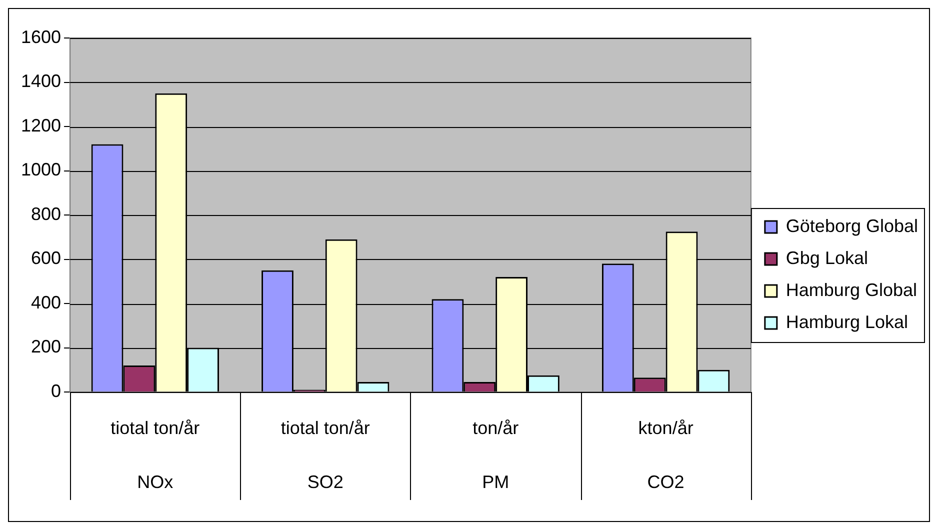 The image size is (938, 530). What do you see at coordinates (41, 36) in the screenshot?
I see `y-tick-label: 1600` at bounding box center [41, 36].